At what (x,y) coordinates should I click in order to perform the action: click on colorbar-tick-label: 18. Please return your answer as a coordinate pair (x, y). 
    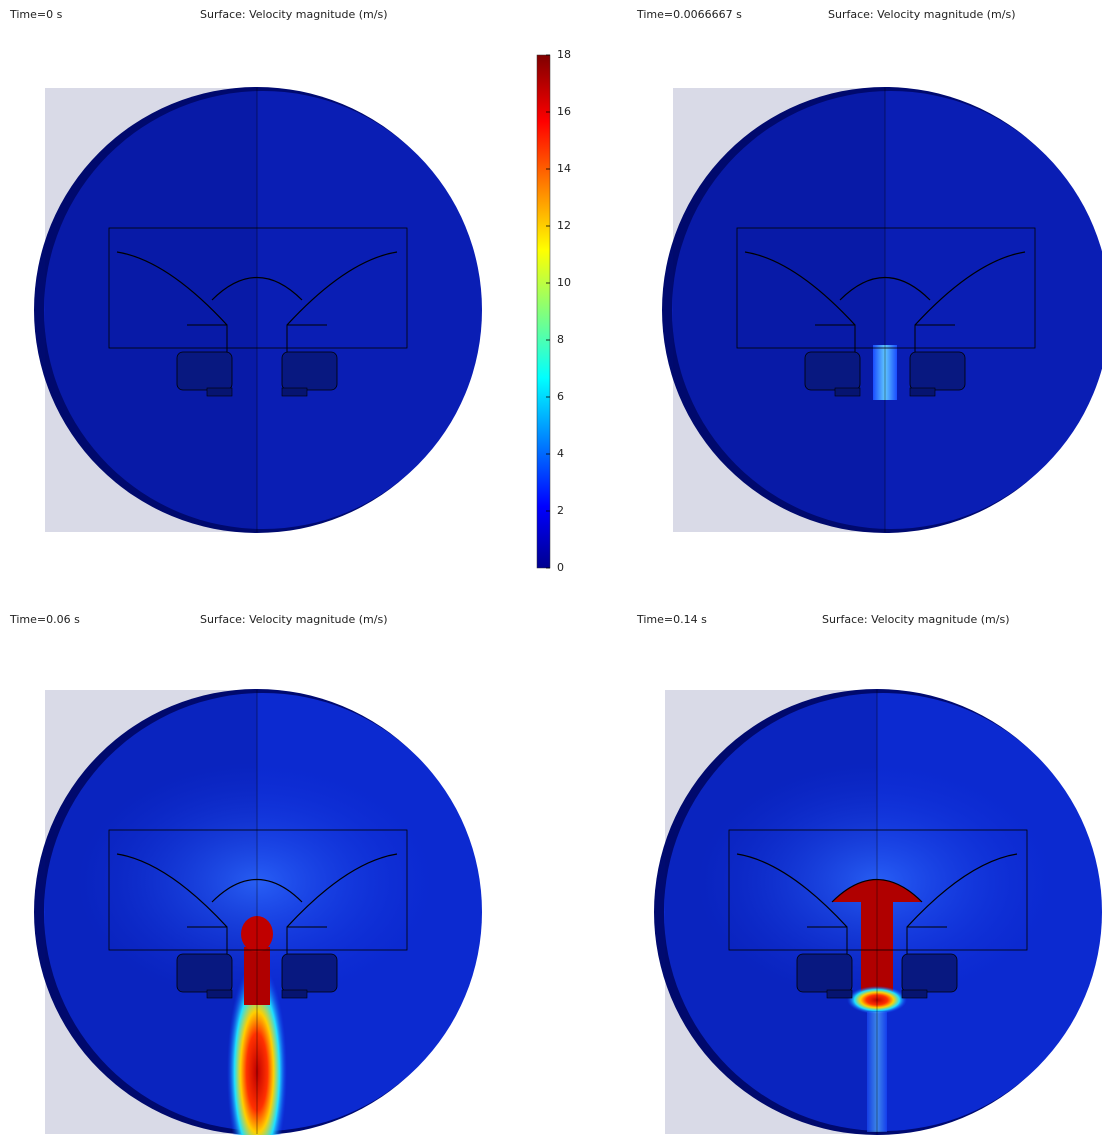
    Looking at the image, I should click on (564, 54).